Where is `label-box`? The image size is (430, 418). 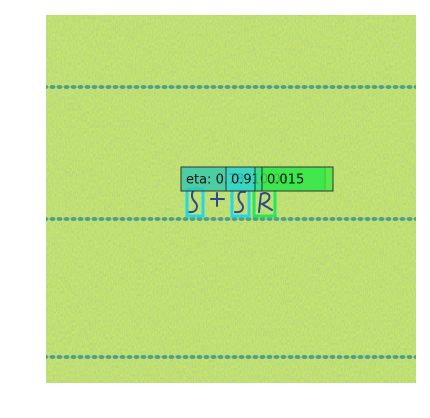 label-box is located at coordinates (297, 179).